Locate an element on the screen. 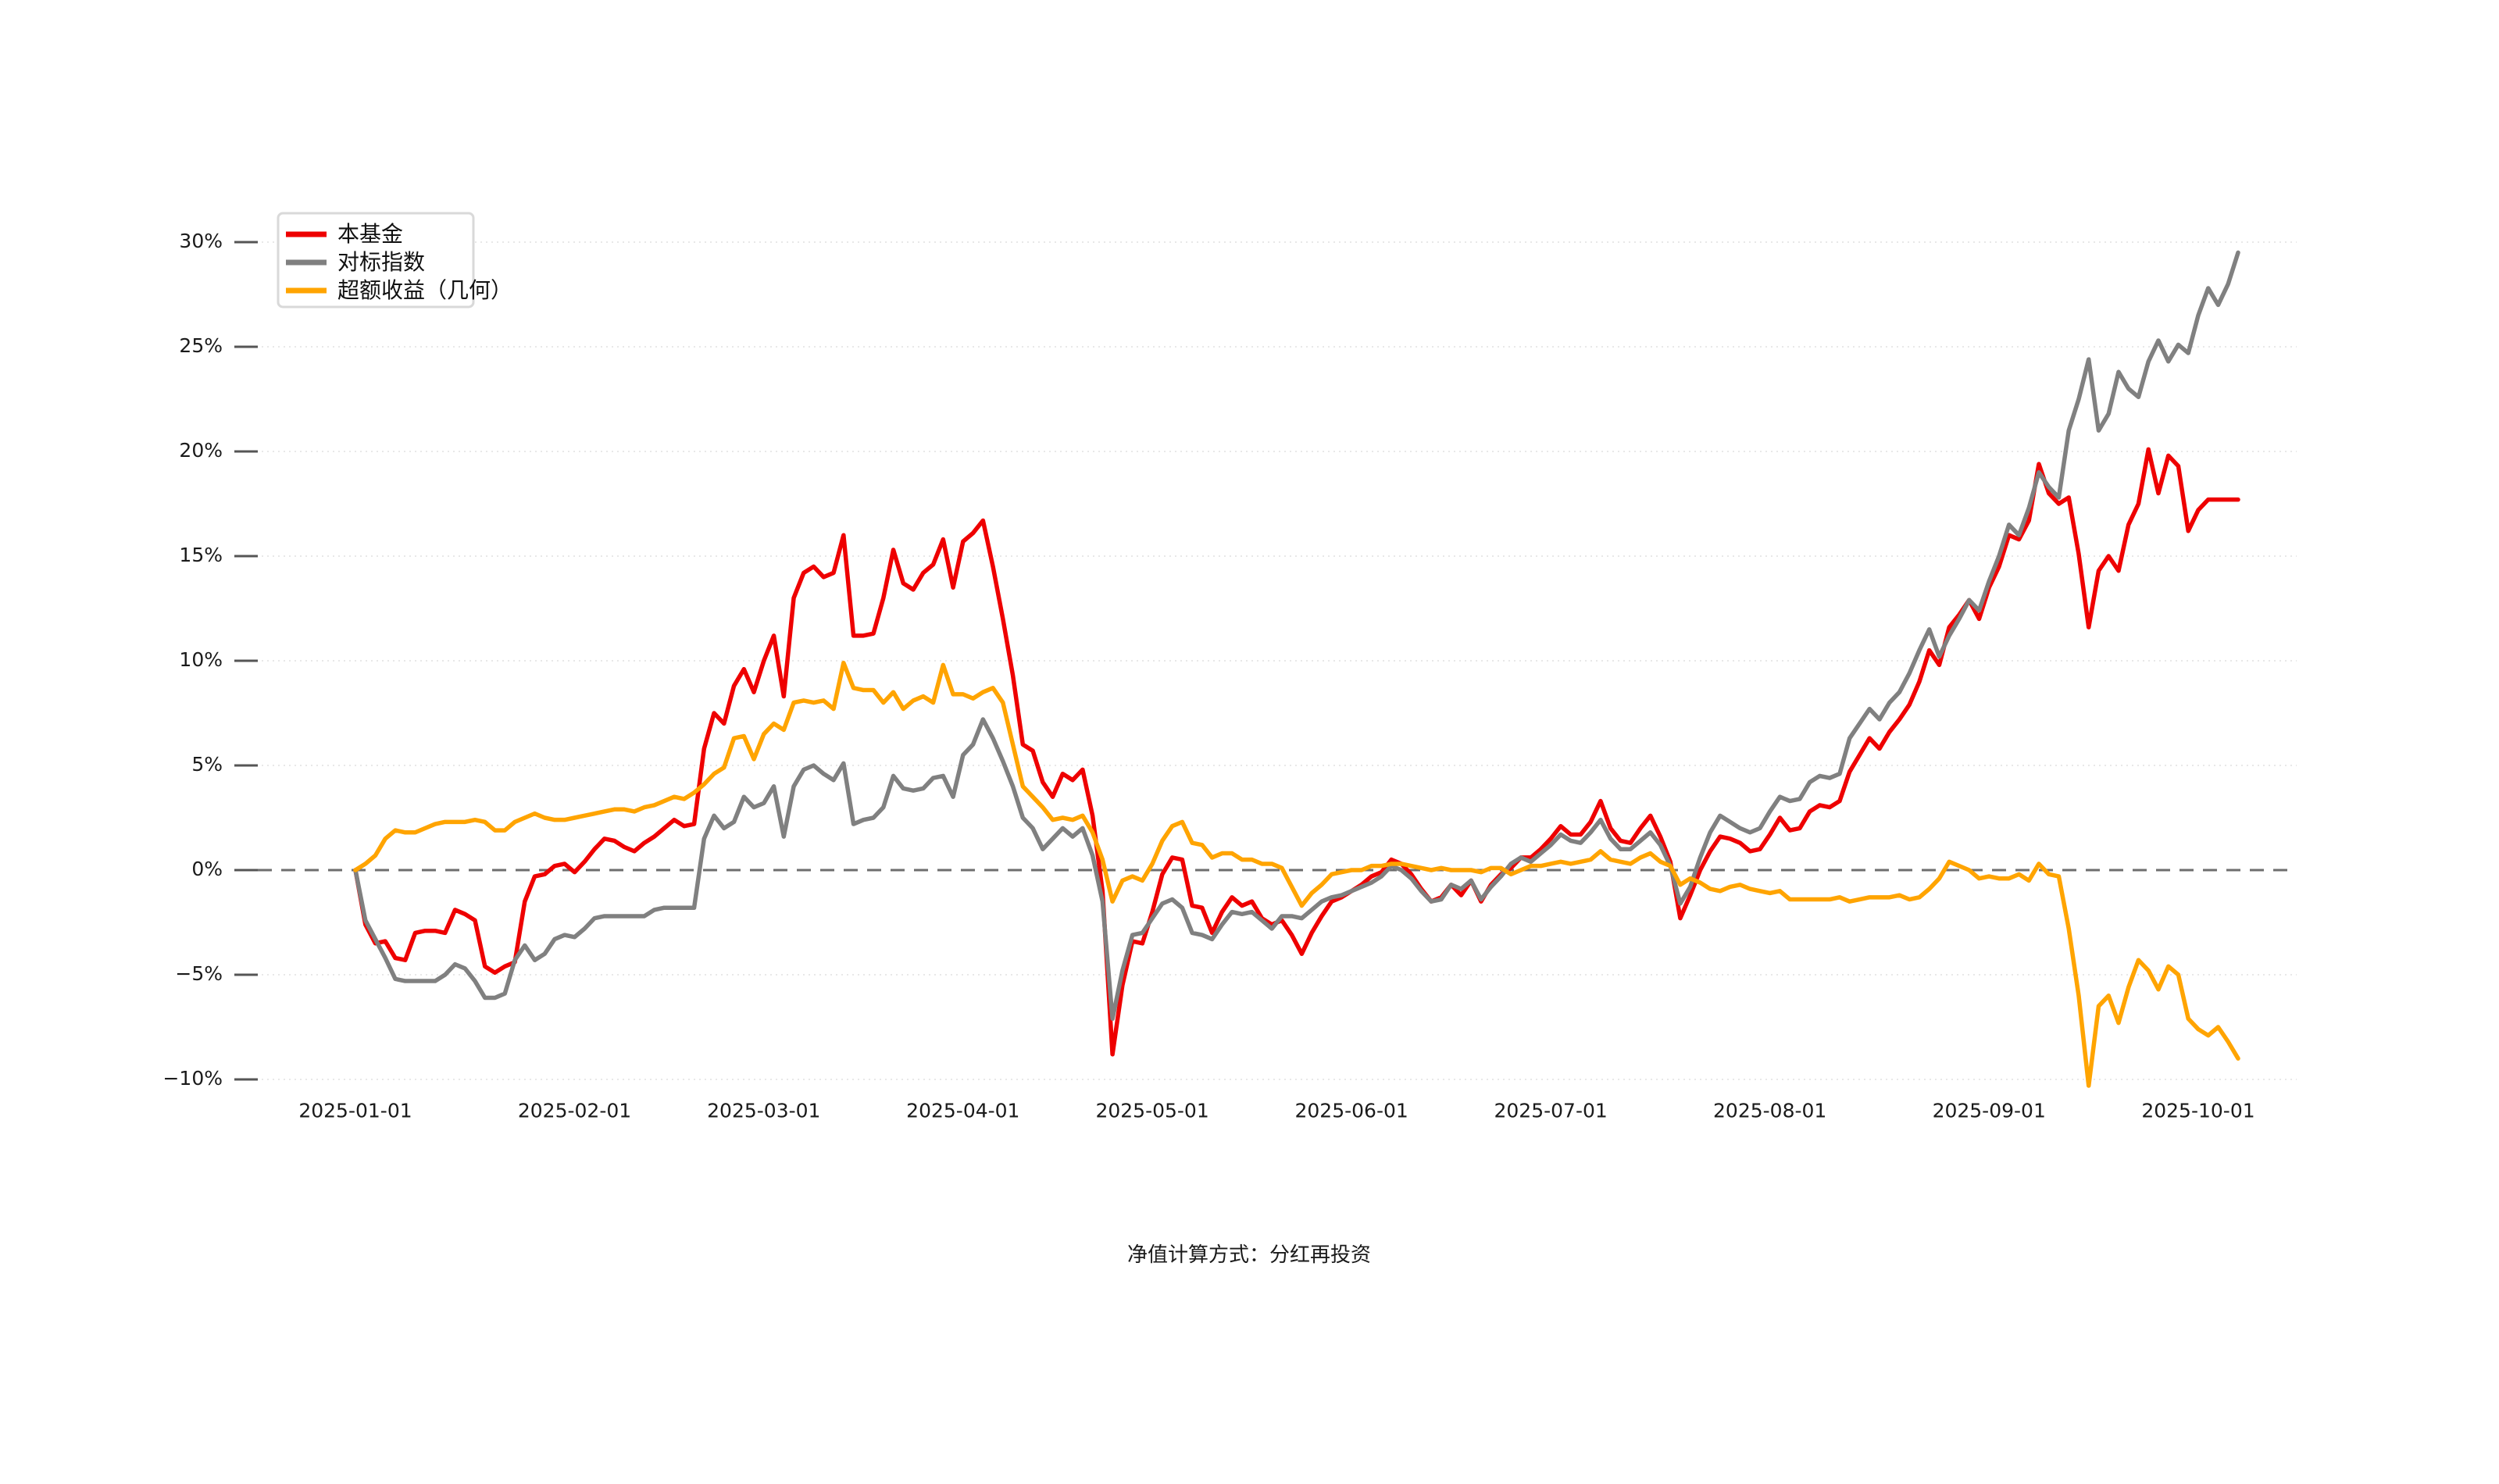  x-tick-label: 2025-01-01 is located at coordinates (355, 1110).